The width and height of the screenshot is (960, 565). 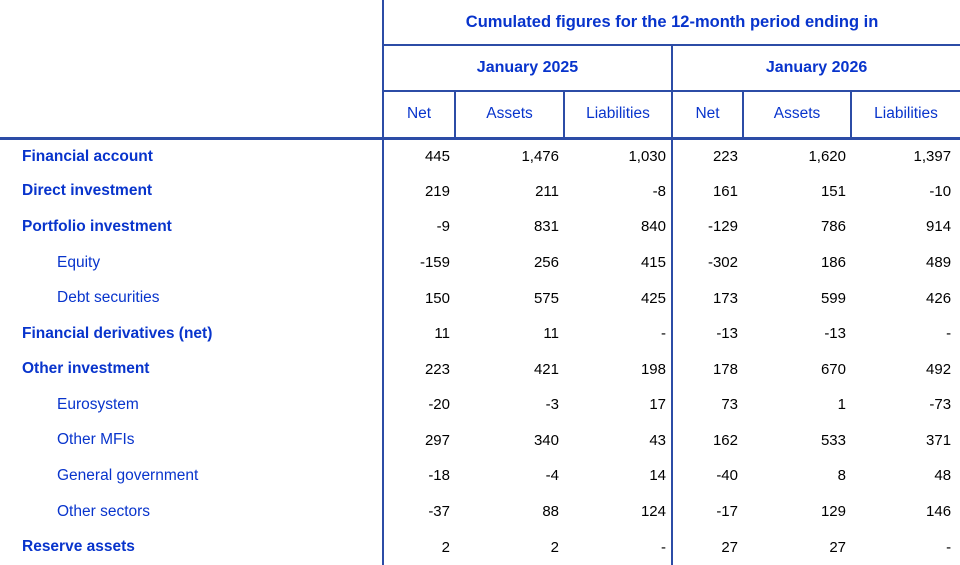 I want to click on cell-value: 151, so click(x=833, y=191).